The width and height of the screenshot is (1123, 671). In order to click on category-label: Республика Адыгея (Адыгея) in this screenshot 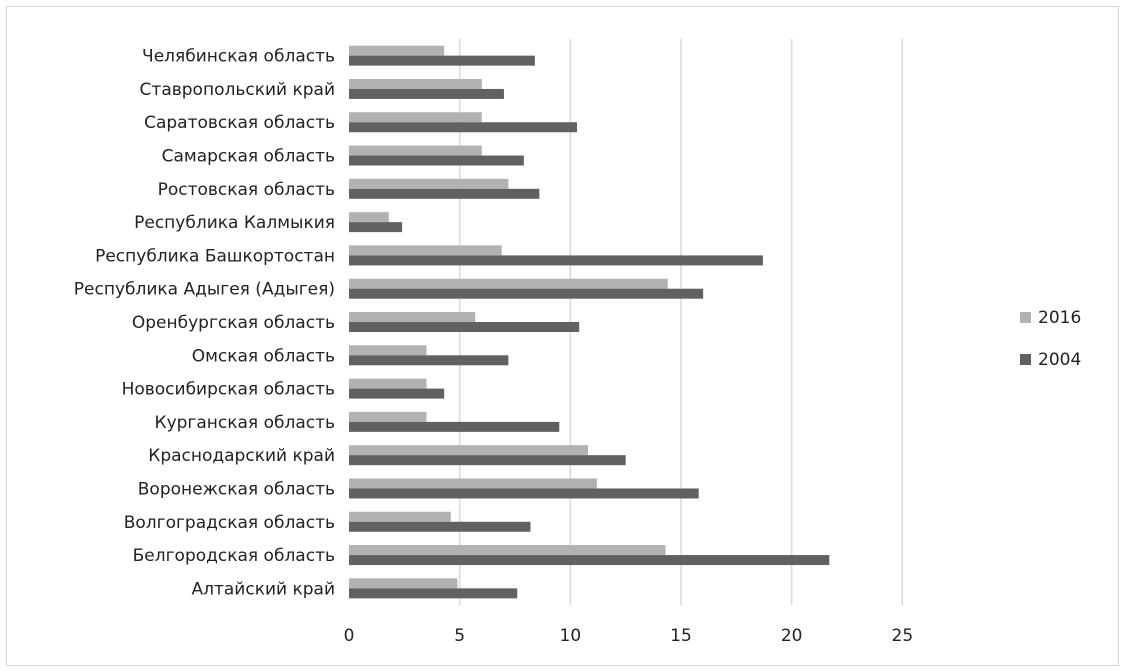, I will do `click(204, 290)`.